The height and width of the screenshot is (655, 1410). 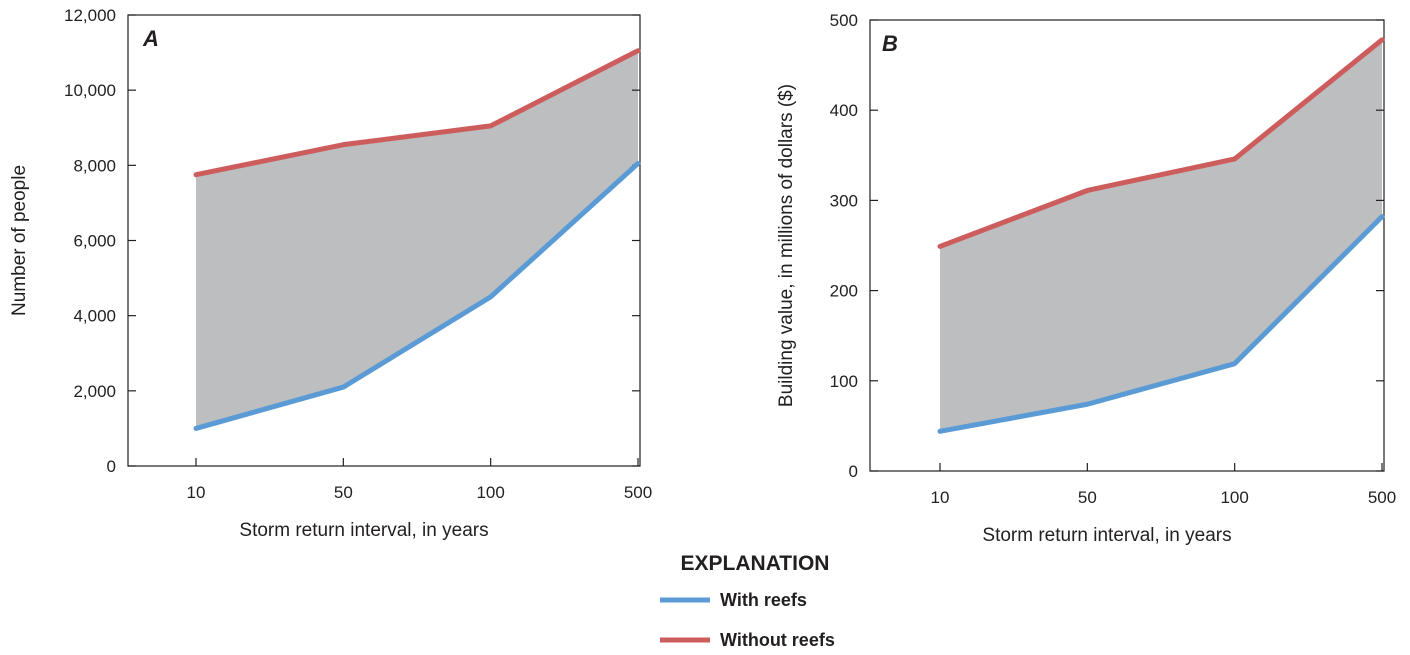 What do you see at coordinates (94, 241) in the screenshot?
I see `y-tick-label: 6,000` at bounding box center [94, 241].